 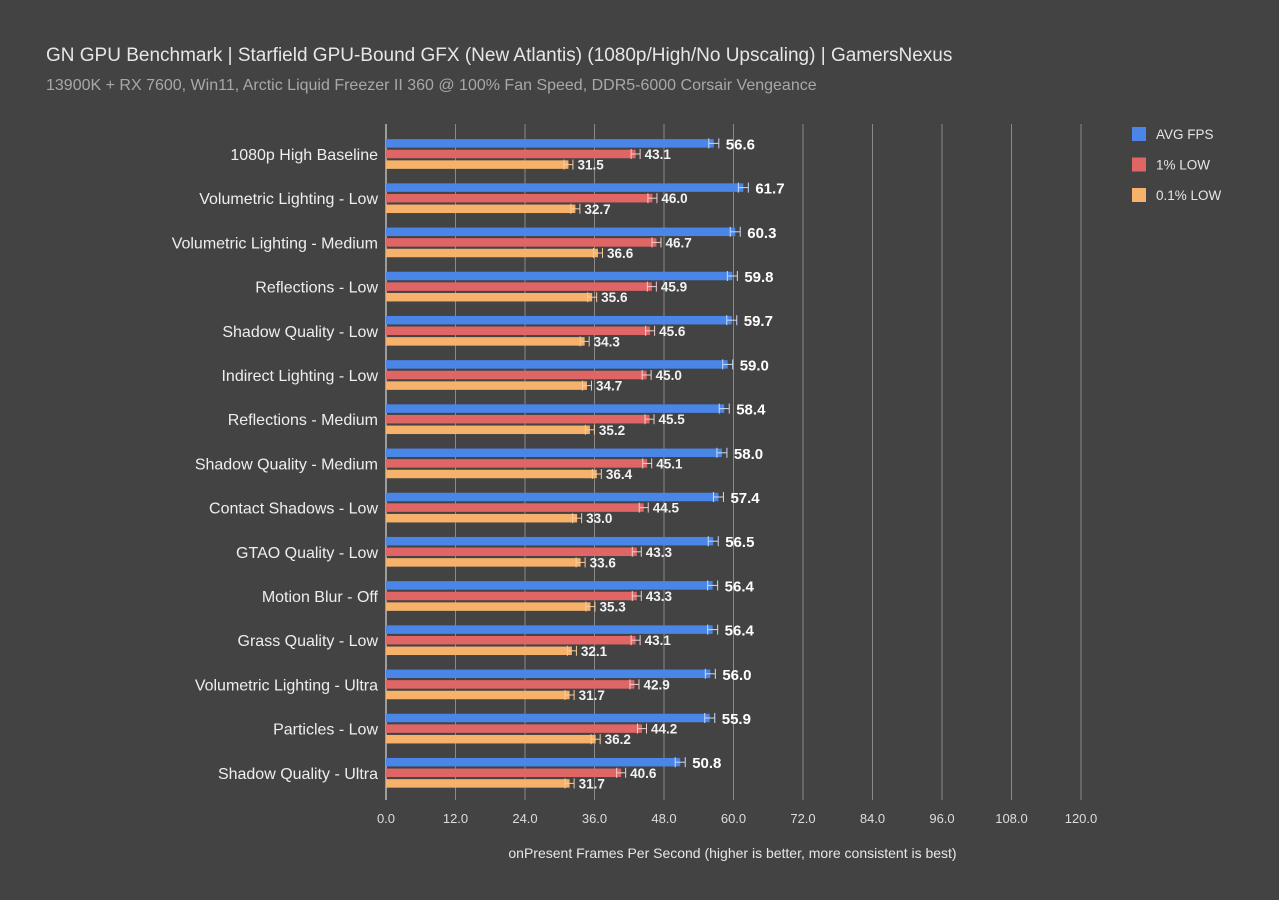 I want to click on category-label: Reflections - Low, so click(x=316, y=288).